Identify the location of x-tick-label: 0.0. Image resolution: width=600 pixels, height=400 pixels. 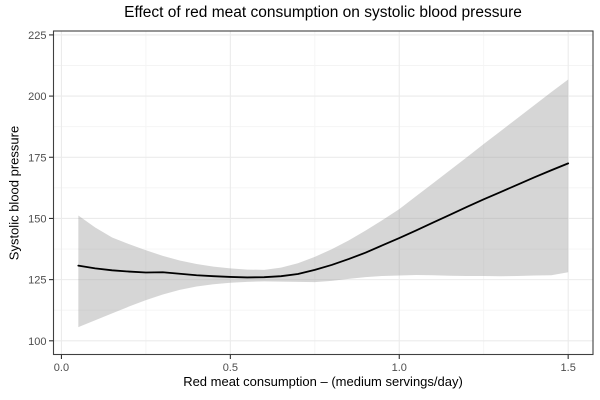
(61, 368).